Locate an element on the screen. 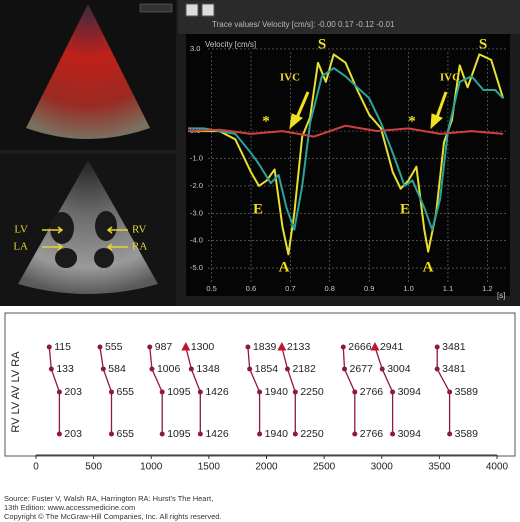 The width and height of the screenshot is (520, 522). event-label: 115 is located at coordinates (62, 347).